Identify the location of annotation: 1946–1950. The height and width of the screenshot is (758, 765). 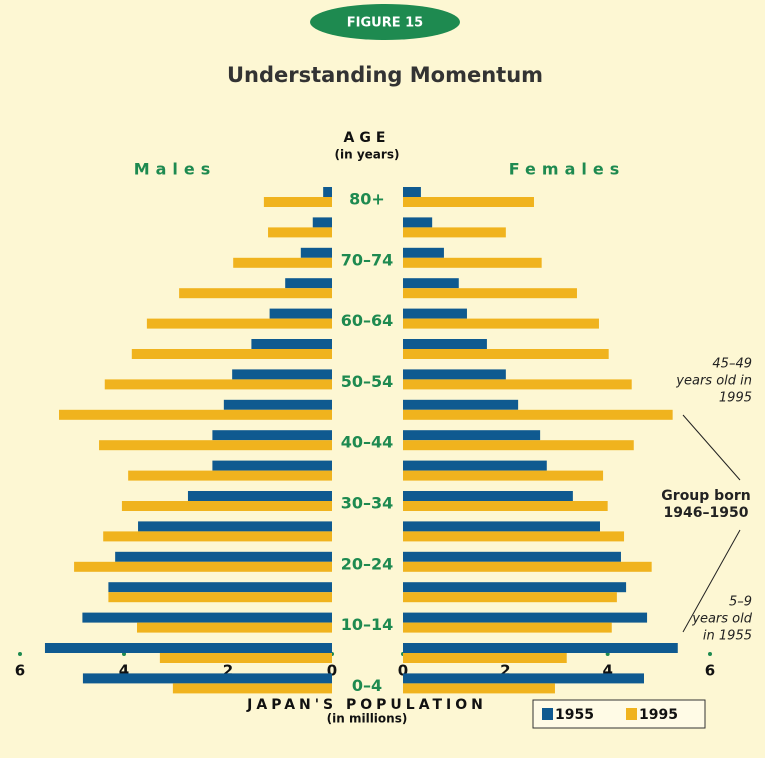
(706, 513).